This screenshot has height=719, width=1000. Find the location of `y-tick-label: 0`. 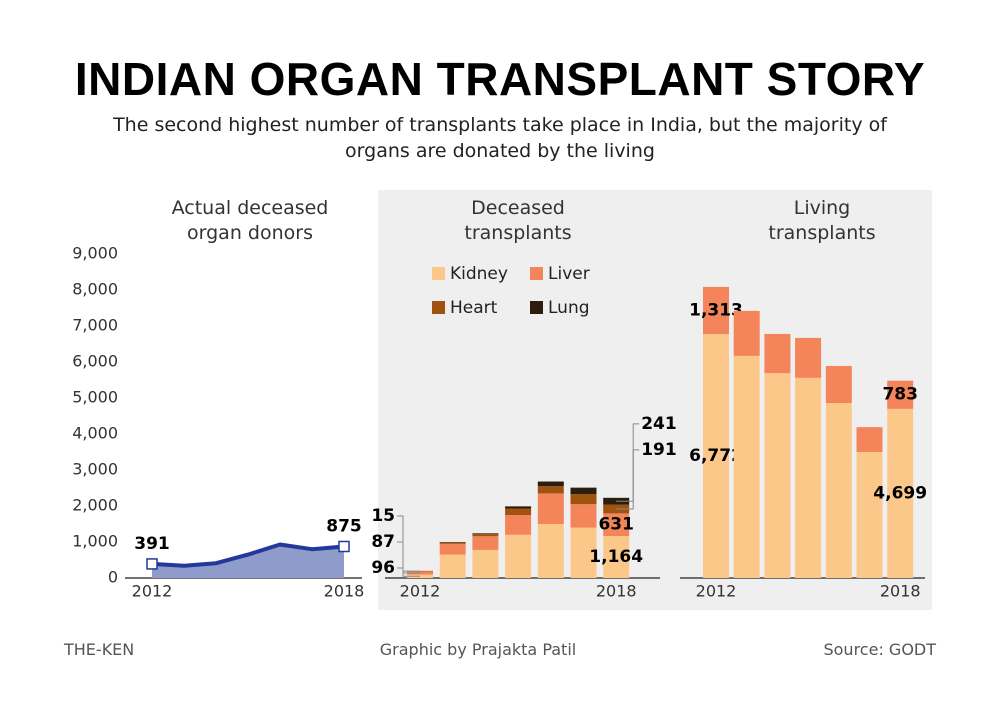

y-tick-label: 0 is located at coordinates (113, 577).